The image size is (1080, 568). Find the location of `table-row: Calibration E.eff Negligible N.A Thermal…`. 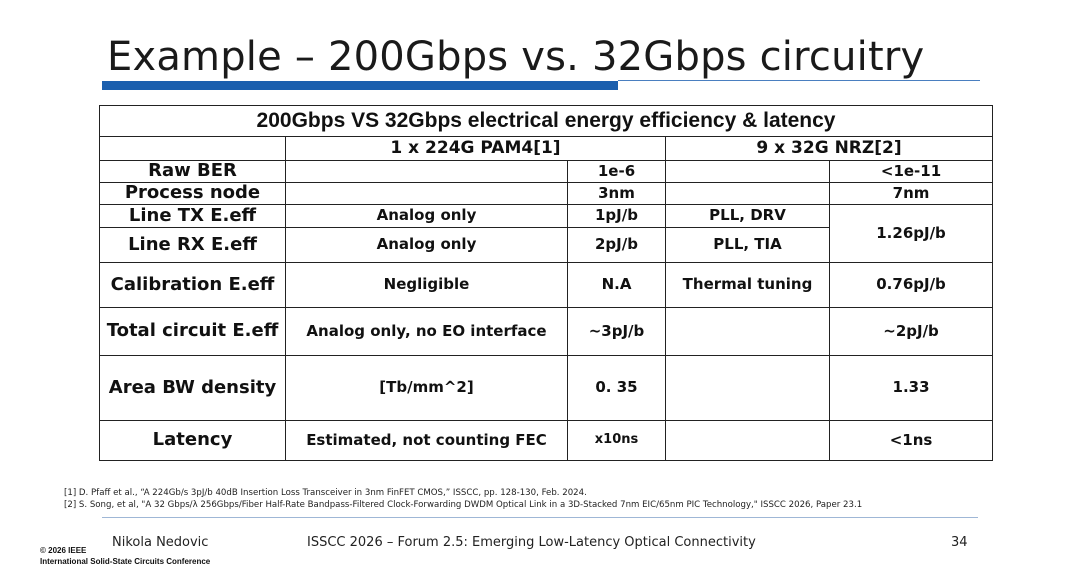

table-row: Calibration E.eff Negligible N.A Thermal… is located at coordinates (546, 285).